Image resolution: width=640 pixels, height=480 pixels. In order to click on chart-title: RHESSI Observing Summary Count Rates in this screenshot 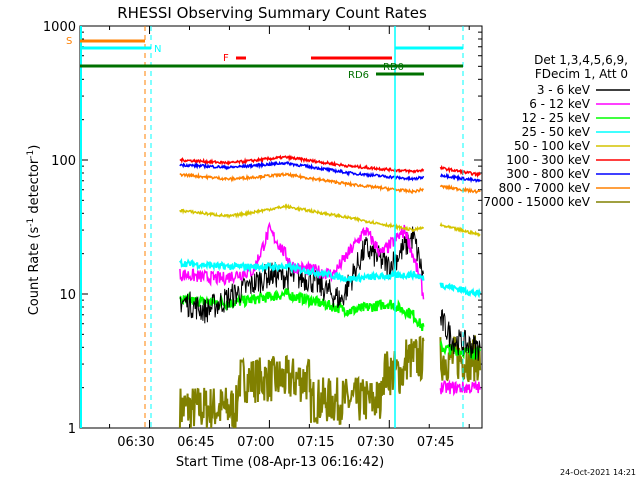, I will do `click(272, 13)`.